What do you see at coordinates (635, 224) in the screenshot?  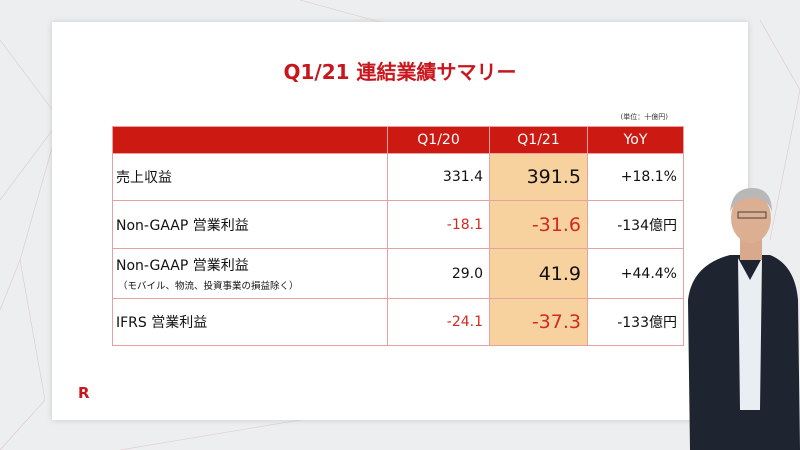 I see `yoy-value: -134億円` at bounding box center [635, 224].